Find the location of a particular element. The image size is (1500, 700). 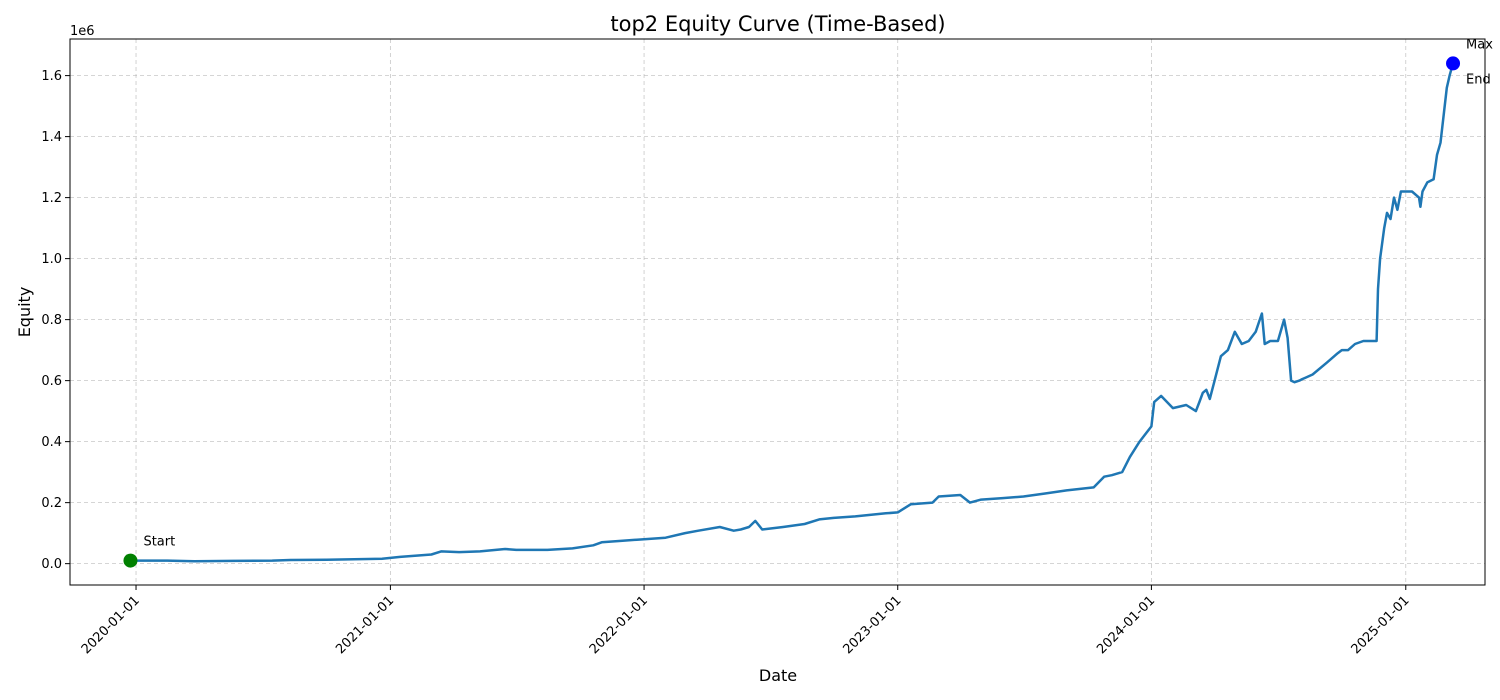

max-annotation-label: Max is located at coordinates (1479, 44).